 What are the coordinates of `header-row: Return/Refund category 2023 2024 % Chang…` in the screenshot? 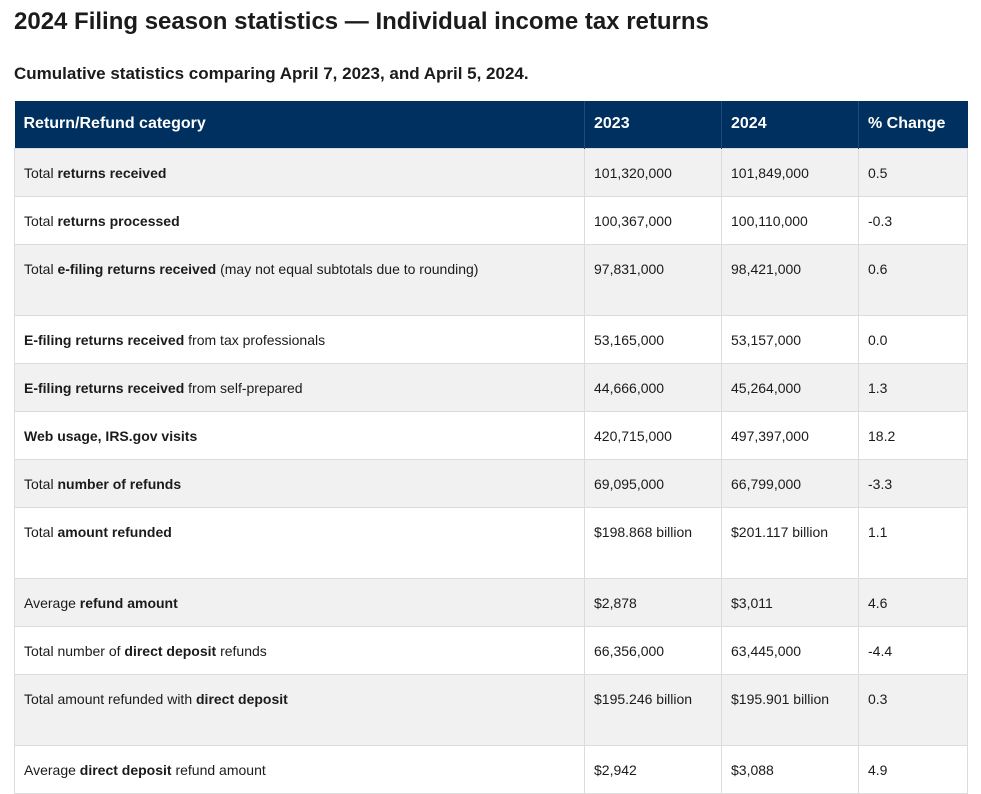 It's located at (491, 124).